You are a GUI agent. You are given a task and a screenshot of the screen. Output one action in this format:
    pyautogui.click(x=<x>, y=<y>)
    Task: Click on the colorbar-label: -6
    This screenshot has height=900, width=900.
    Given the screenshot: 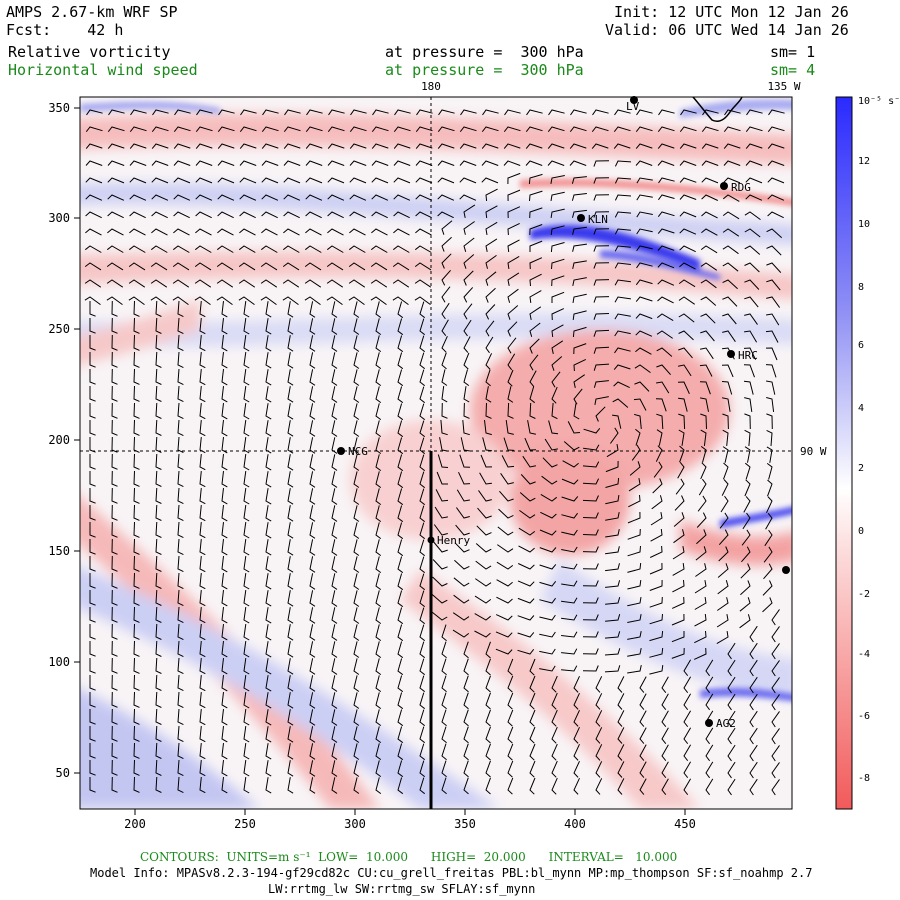 What is the action you would take?
    pyautogui.click(x=864, y=716)
    